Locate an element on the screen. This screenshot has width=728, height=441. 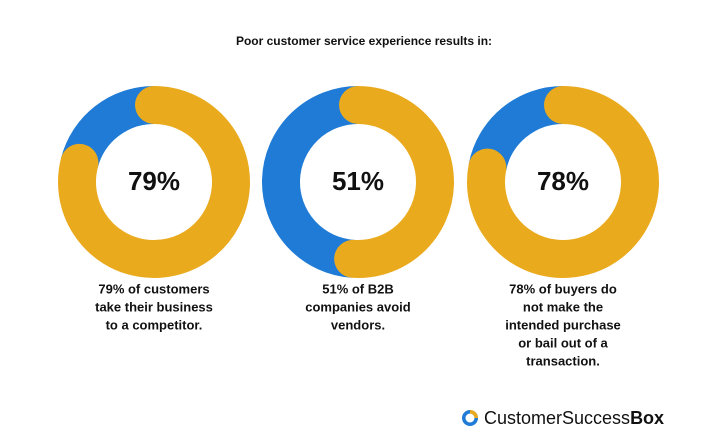
caption-line: to a competitor. is located at coordinates (154, 324).